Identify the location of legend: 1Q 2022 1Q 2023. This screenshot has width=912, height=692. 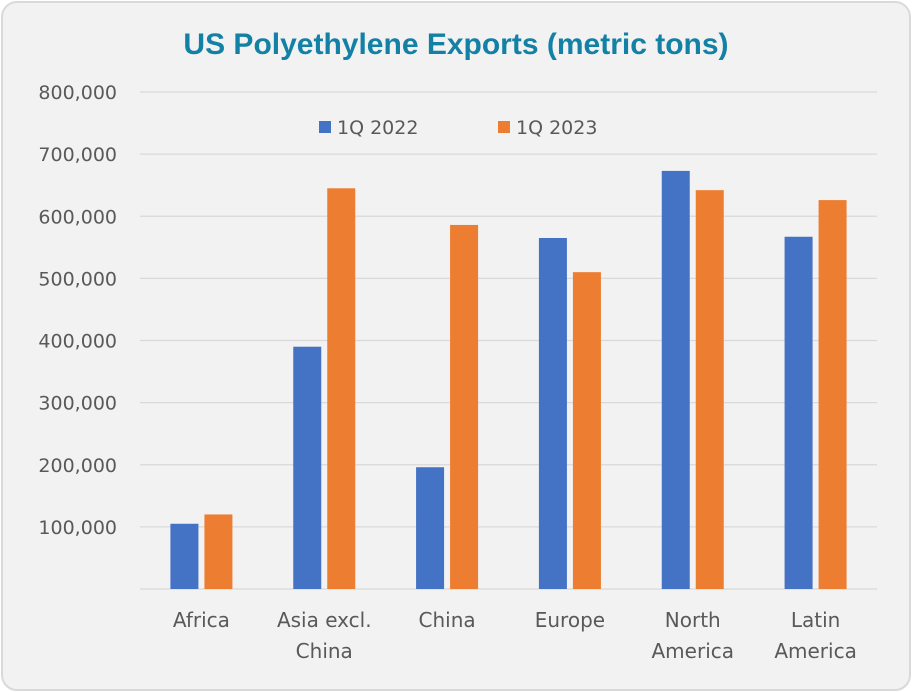
(458, 128).